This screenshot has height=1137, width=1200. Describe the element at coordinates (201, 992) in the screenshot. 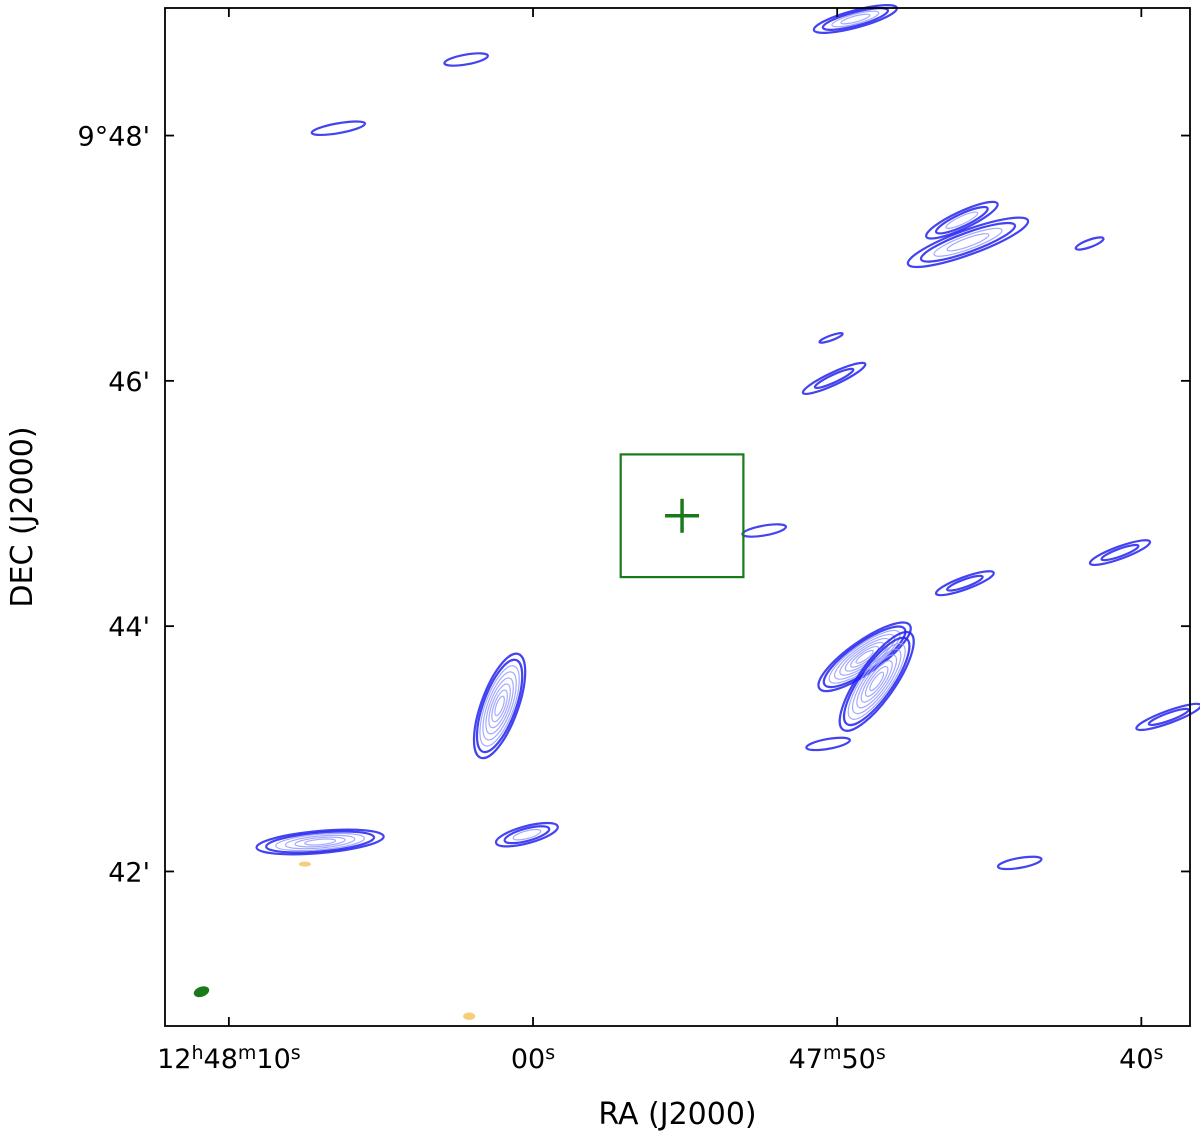

I see `beam-ellipse` at that location.